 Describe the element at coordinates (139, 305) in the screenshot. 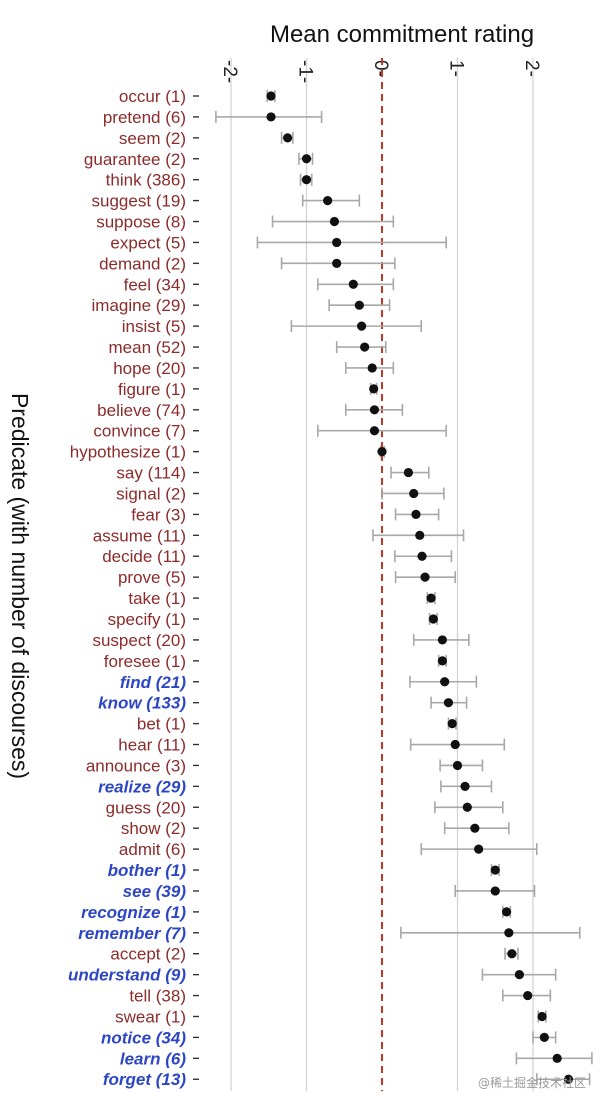

I see `predicate-label: imagine (29)` at that location.